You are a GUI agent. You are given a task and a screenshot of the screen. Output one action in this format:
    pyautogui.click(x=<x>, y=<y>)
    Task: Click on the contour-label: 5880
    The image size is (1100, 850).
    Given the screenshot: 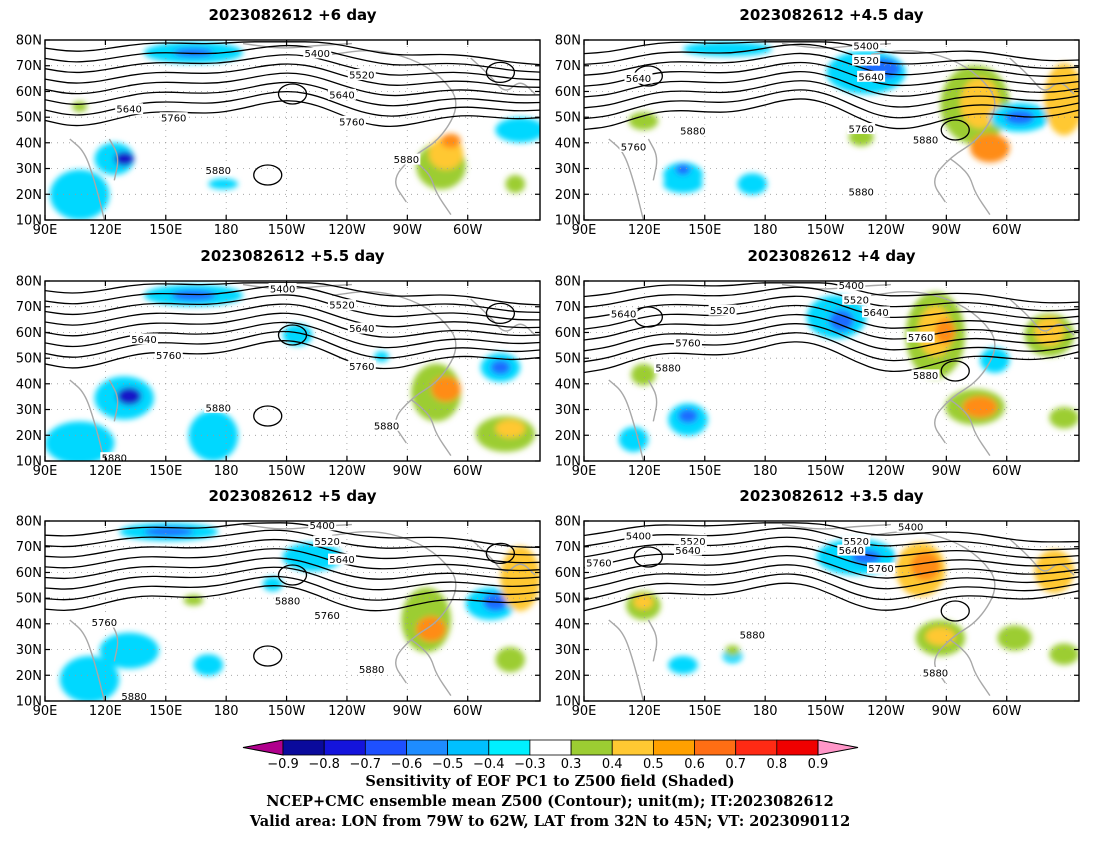 What is the action you would take?
    pyautogui.click(x=218, y=171)
    